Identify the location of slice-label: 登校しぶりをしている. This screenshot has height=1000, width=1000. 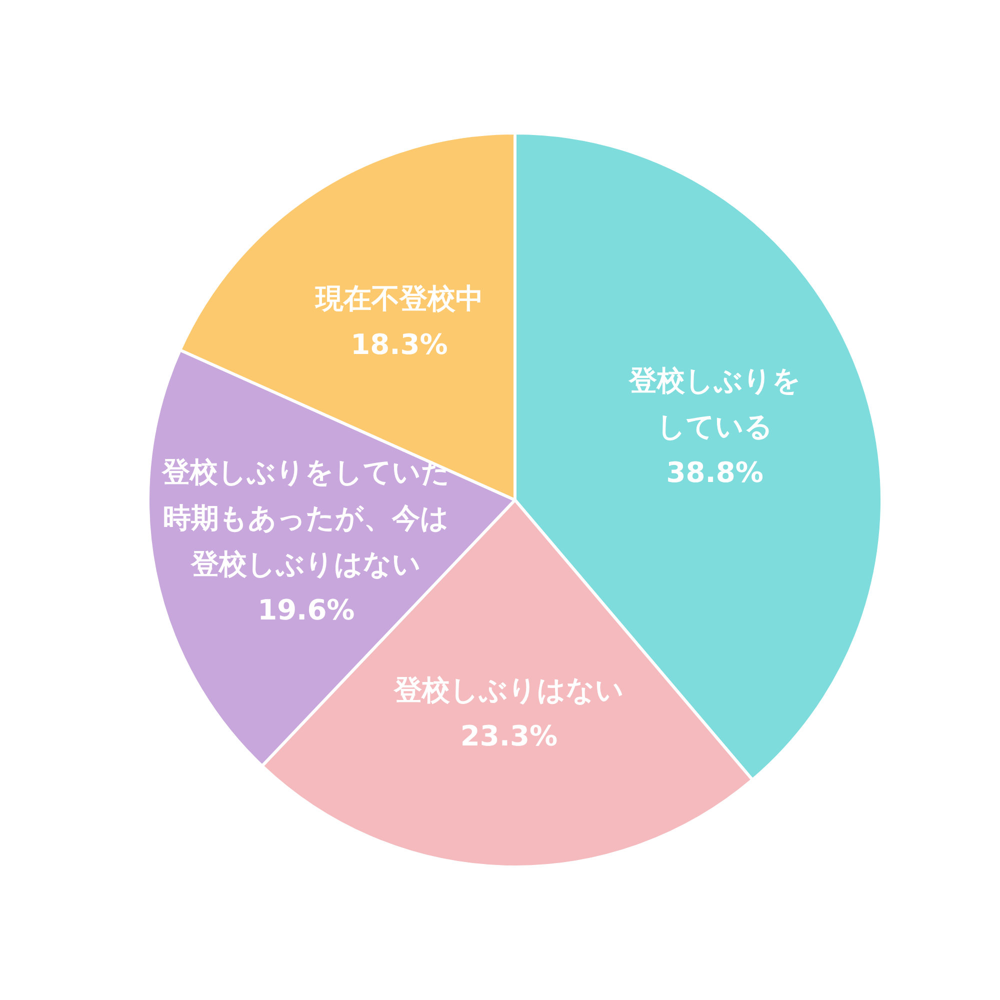
(714, 404).